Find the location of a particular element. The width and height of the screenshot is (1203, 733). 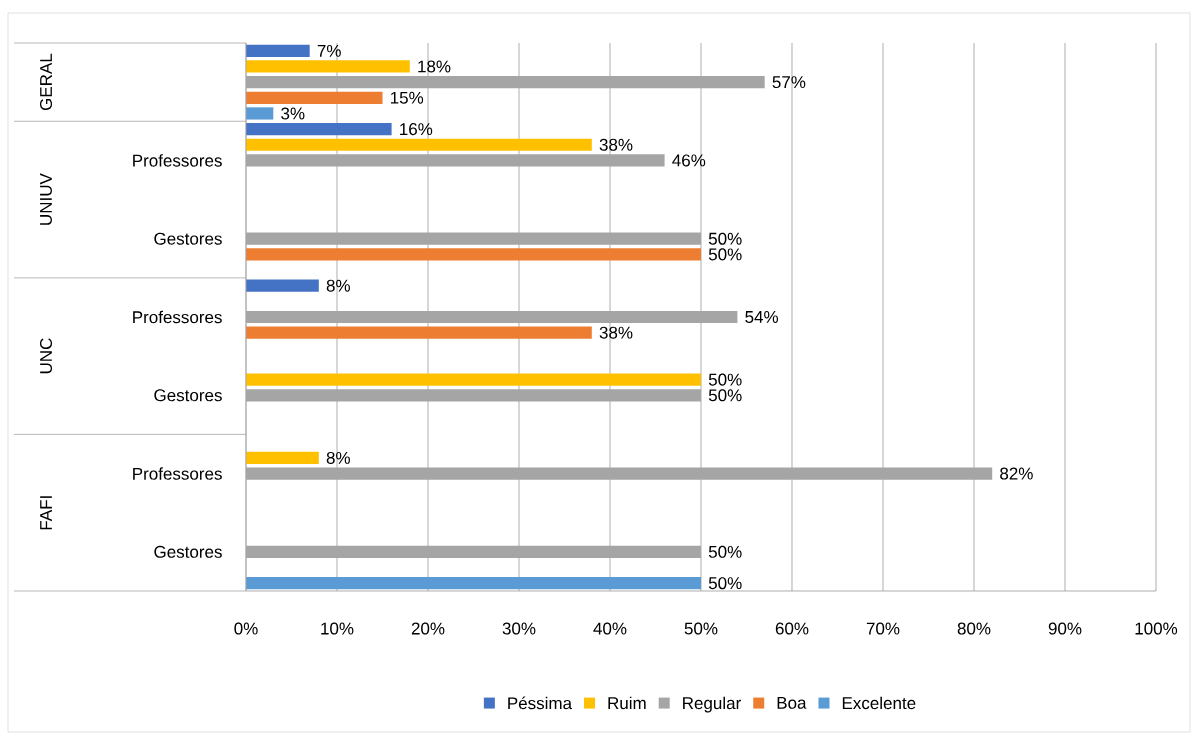

data-label: 3% is located at coordinates (293, 113).